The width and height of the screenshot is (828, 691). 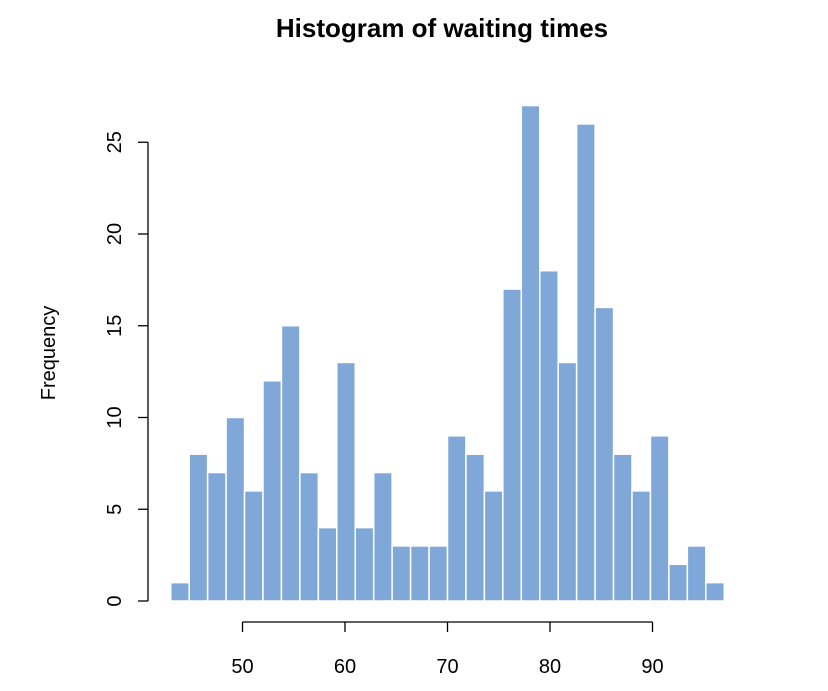 What do you see at coordinates (550, 667) in the screenshot?
I see `x-tick-label: 80` at bounding box center [550, 667].